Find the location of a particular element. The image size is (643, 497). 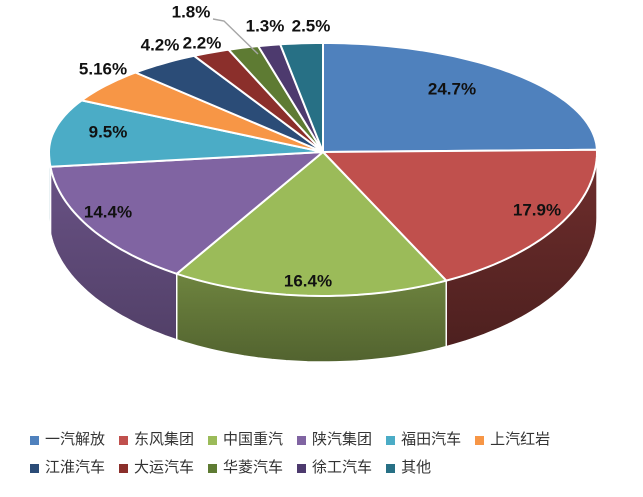

legend-label-0: 一汽解放 is located at coordinates (75, 440).